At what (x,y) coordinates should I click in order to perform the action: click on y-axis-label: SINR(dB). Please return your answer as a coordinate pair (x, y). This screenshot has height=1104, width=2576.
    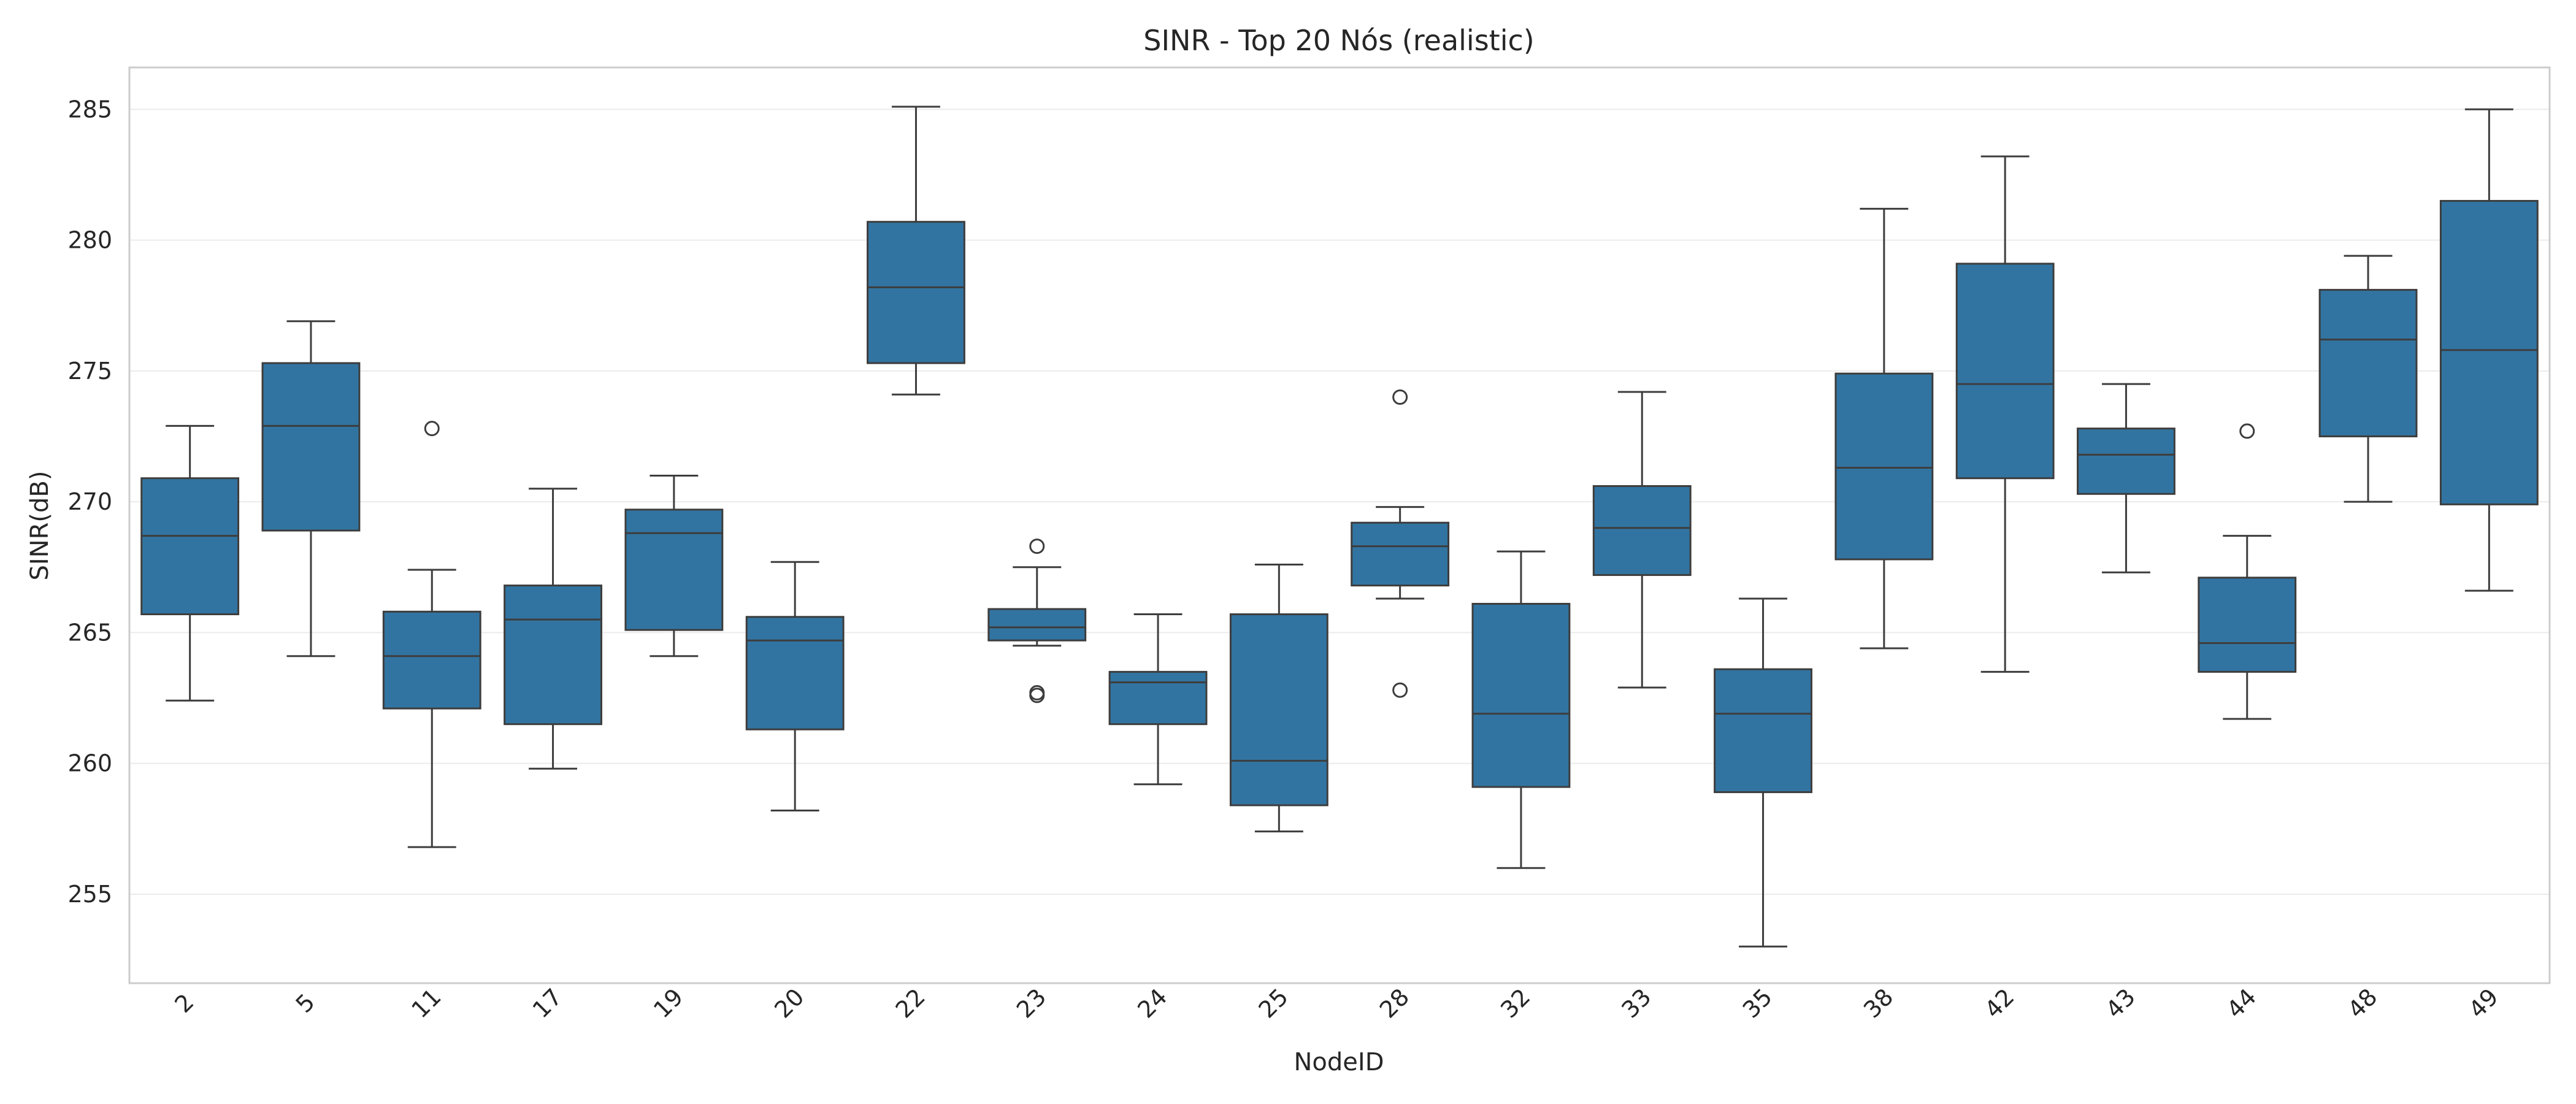
    Looking at the image, I should click on (40, 526).